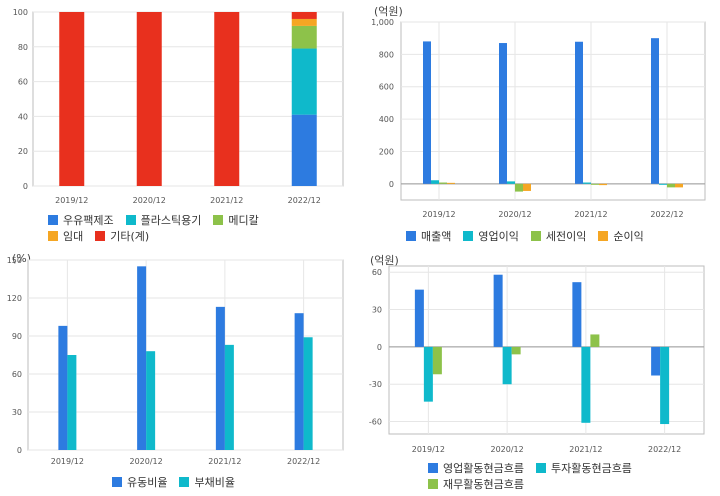 The height and width of the screenshot is (496, 720). I want to click on composition-ytick-label: 80, so click(23, 47).